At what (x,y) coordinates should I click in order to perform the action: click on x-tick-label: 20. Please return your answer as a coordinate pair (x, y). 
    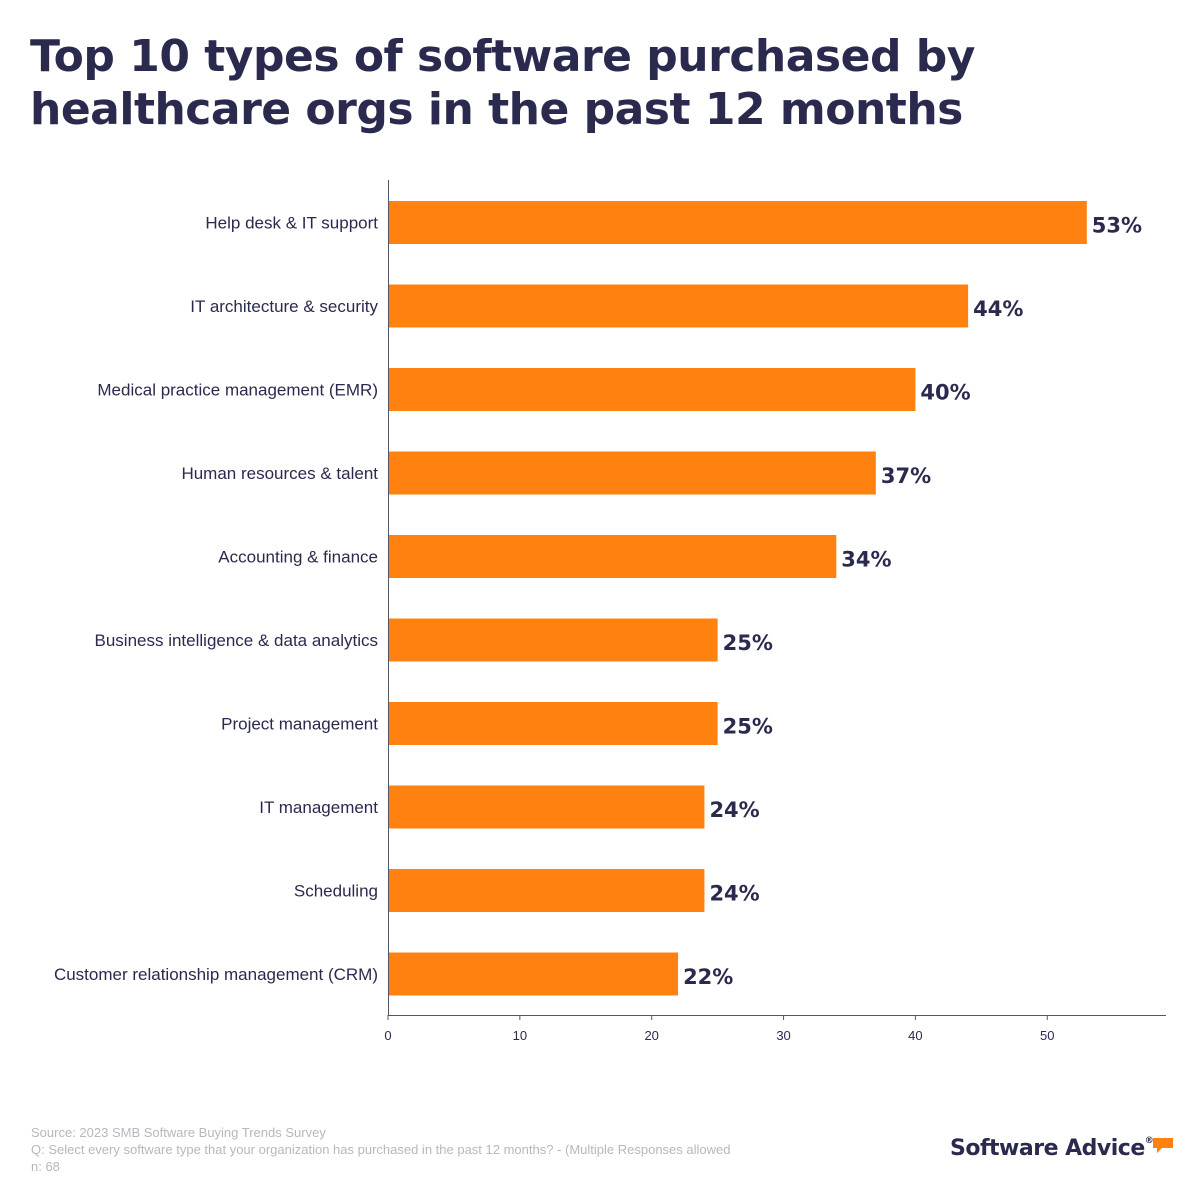
    Looking at the image, I should click on (651, 1035).